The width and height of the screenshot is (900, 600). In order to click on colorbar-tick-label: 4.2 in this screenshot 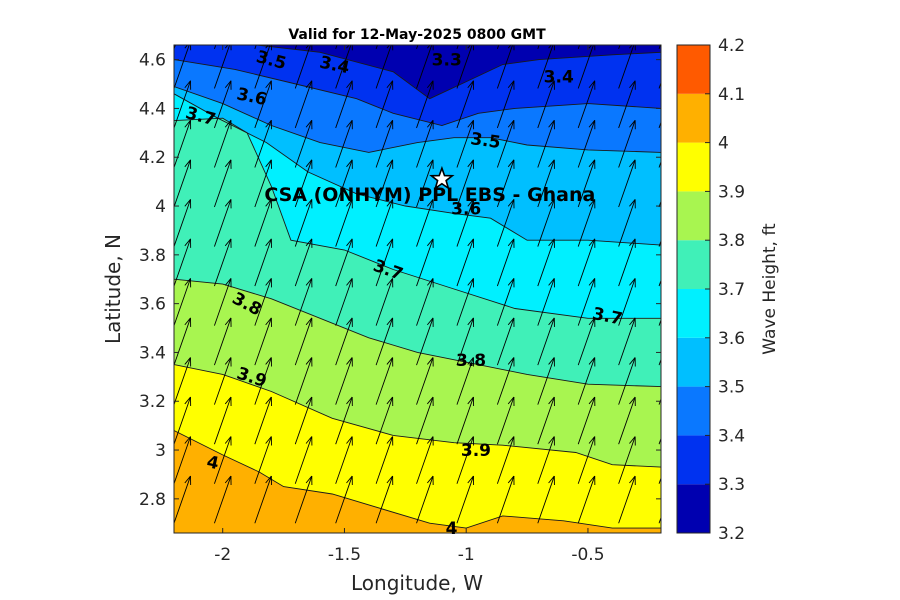, I will do `click(731, 46)`.